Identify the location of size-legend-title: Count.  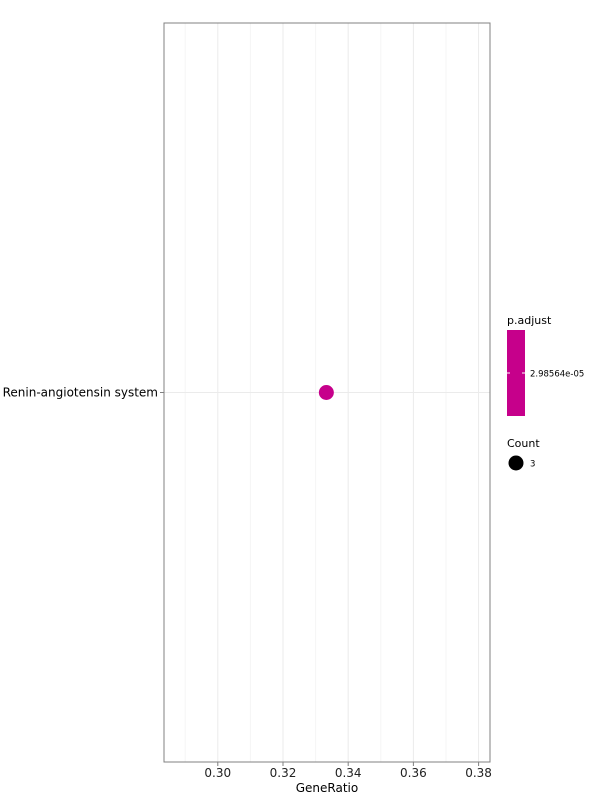
(523, 443).